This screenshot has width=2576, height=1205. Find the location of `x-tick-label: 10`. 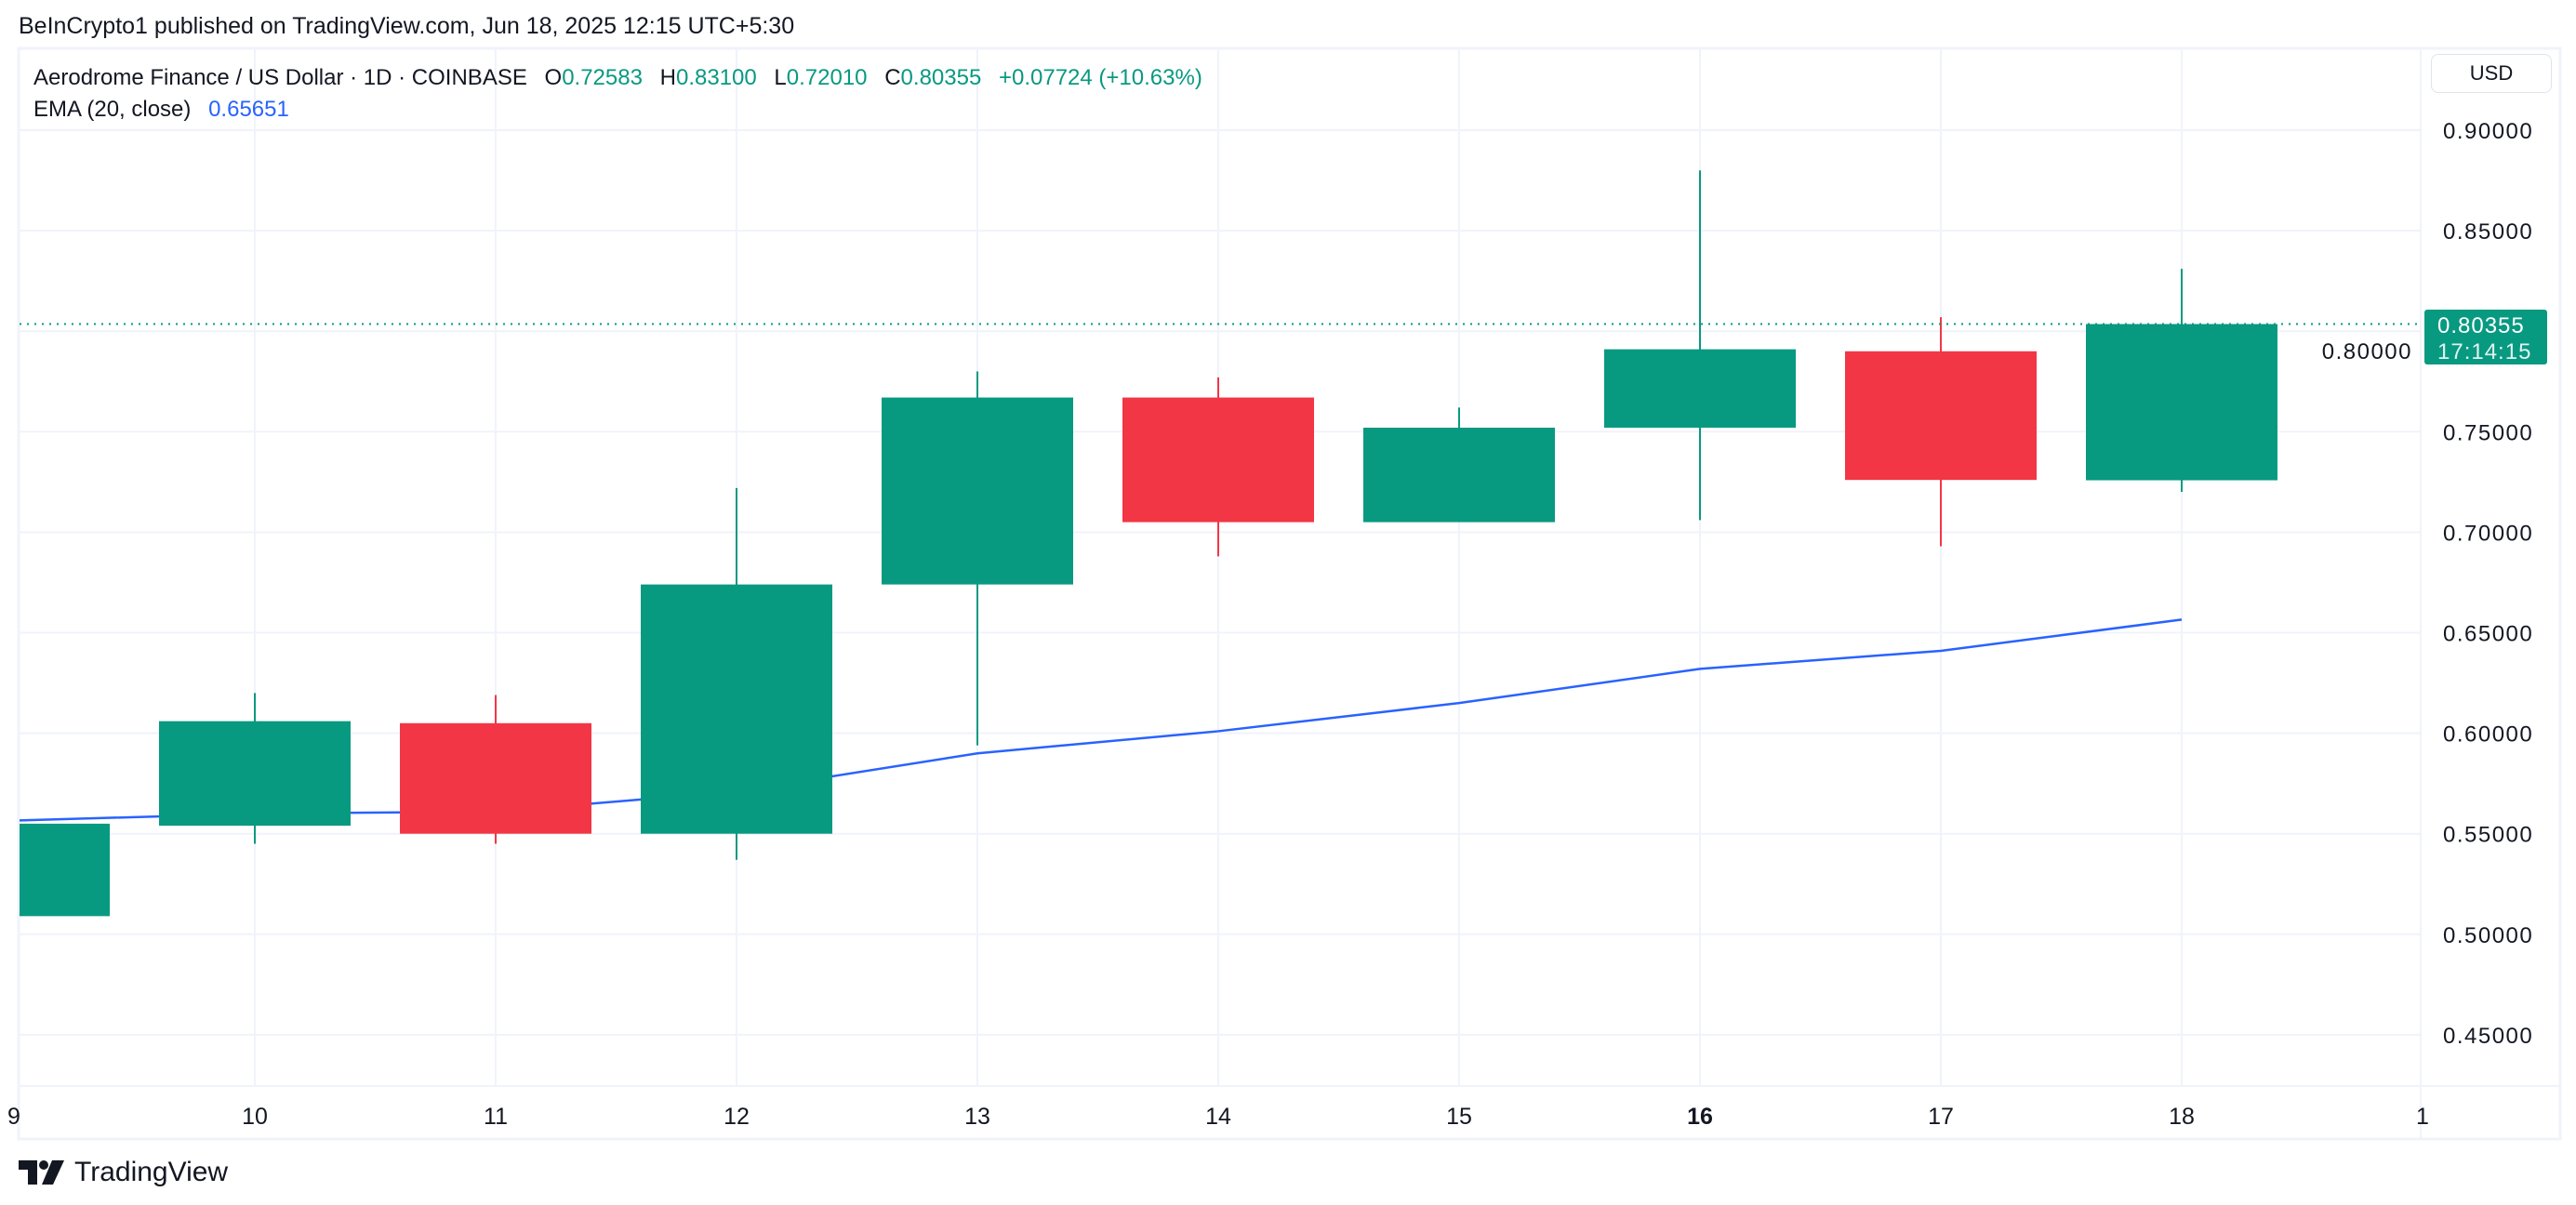

x-tick-label: 10 is located at coordinates (255, 1117).